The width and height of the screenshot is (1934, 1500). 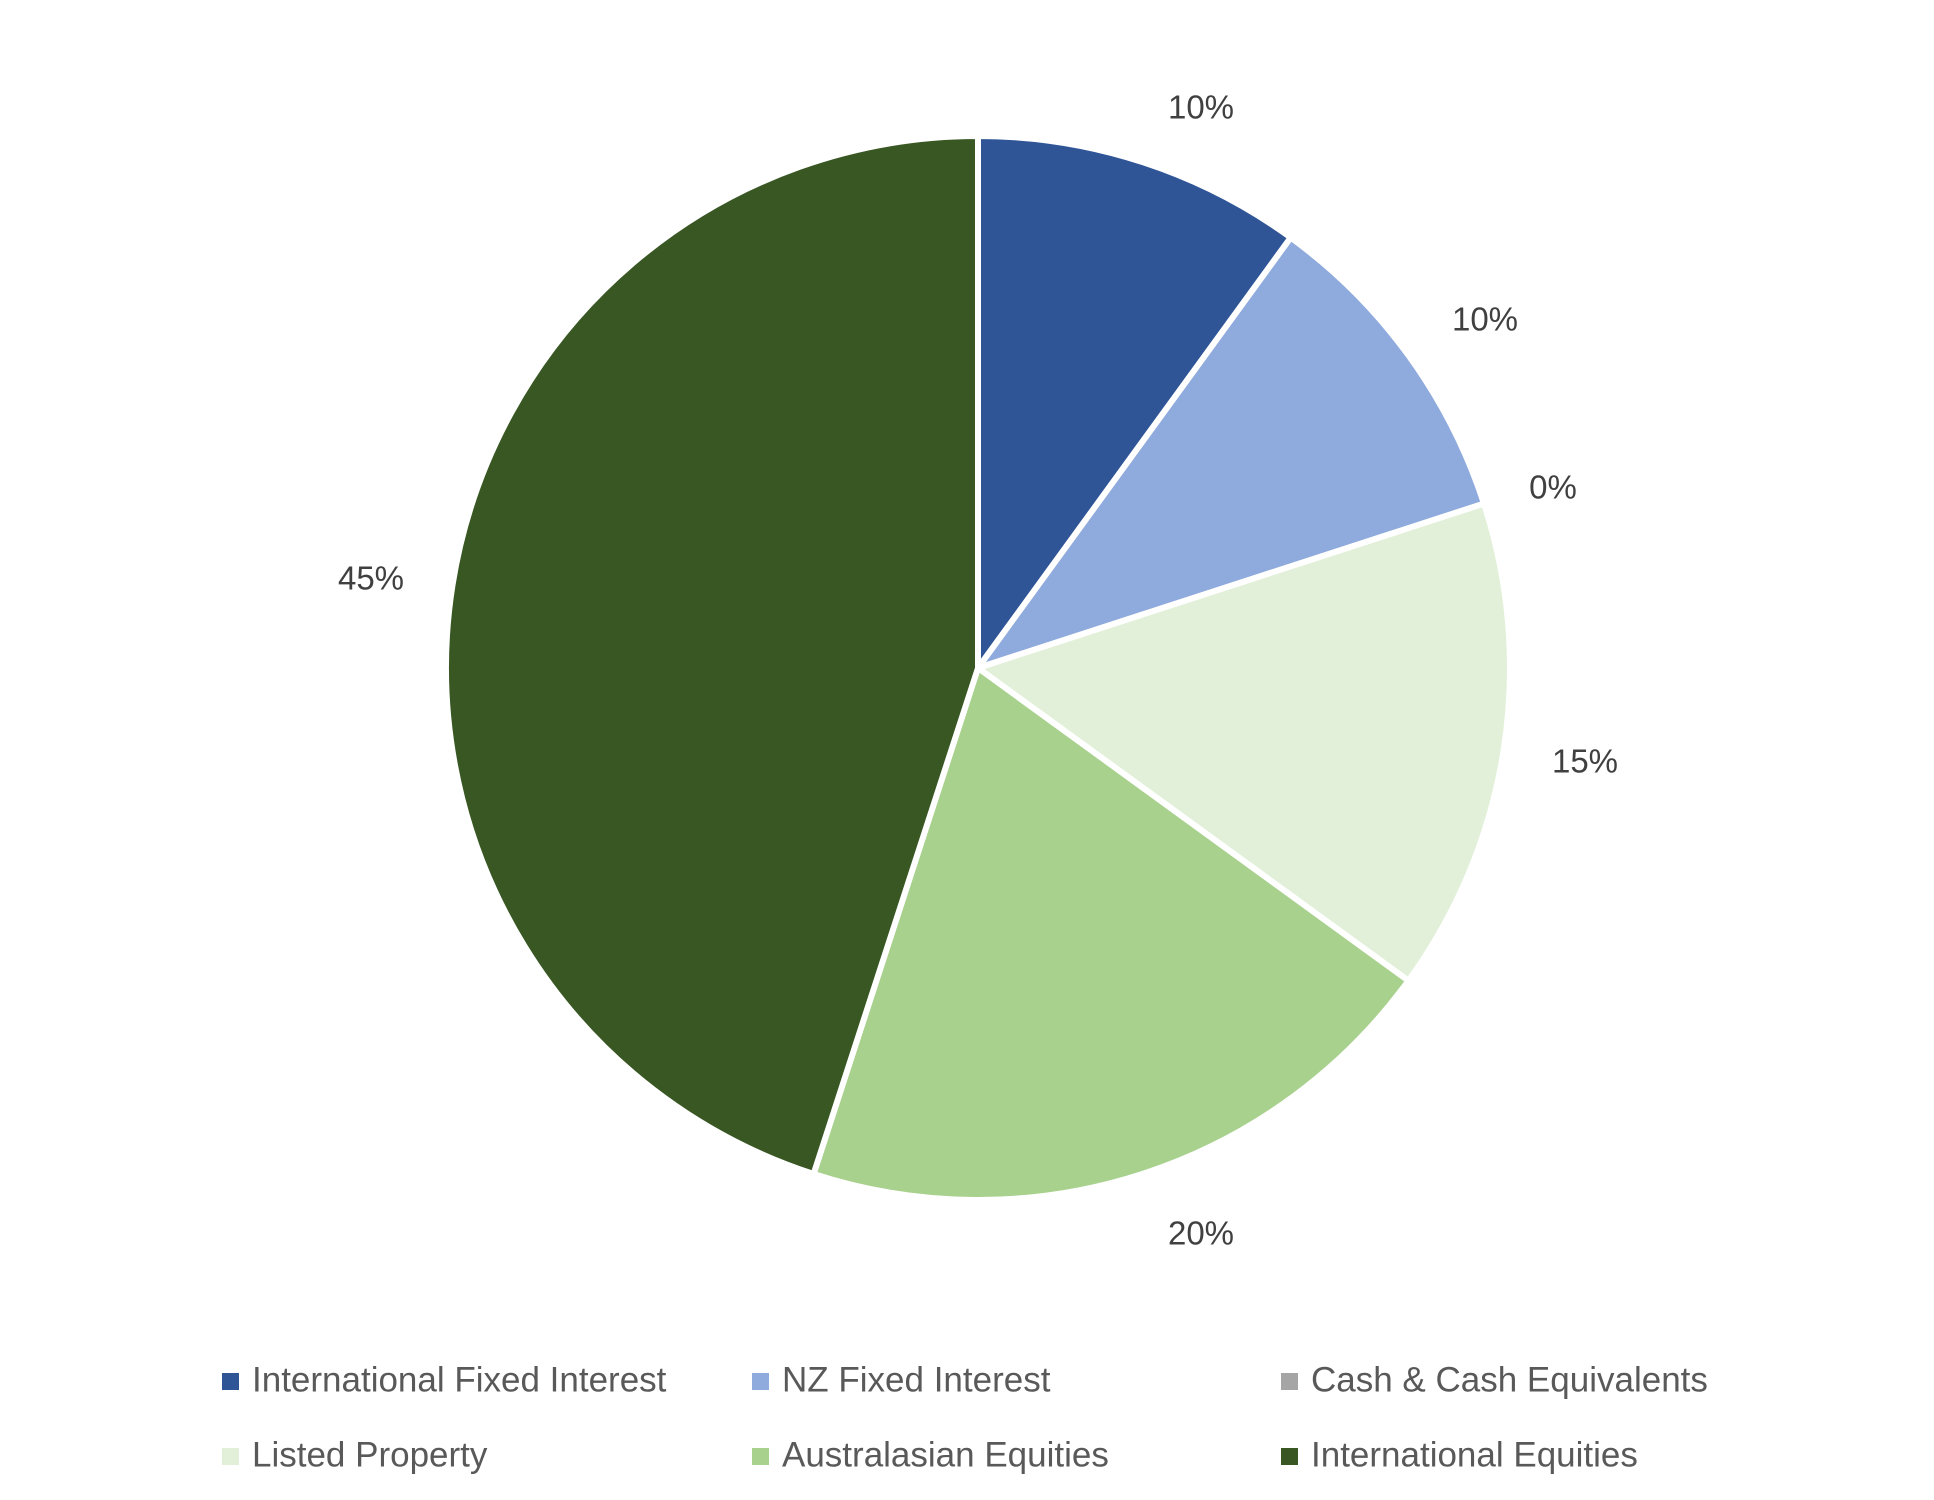 What do you see at coordinates (916, 1379) in the screenshot?
I see `legend-label-nz-fixed-interest: NZ Fixed Interest` at bounding box center [916, 1379].